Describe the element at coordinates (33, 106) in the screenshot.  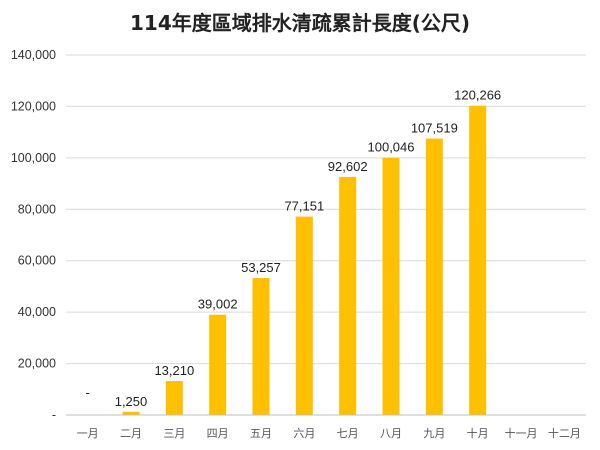
I see `y-tick-label: 120,000` at that location.